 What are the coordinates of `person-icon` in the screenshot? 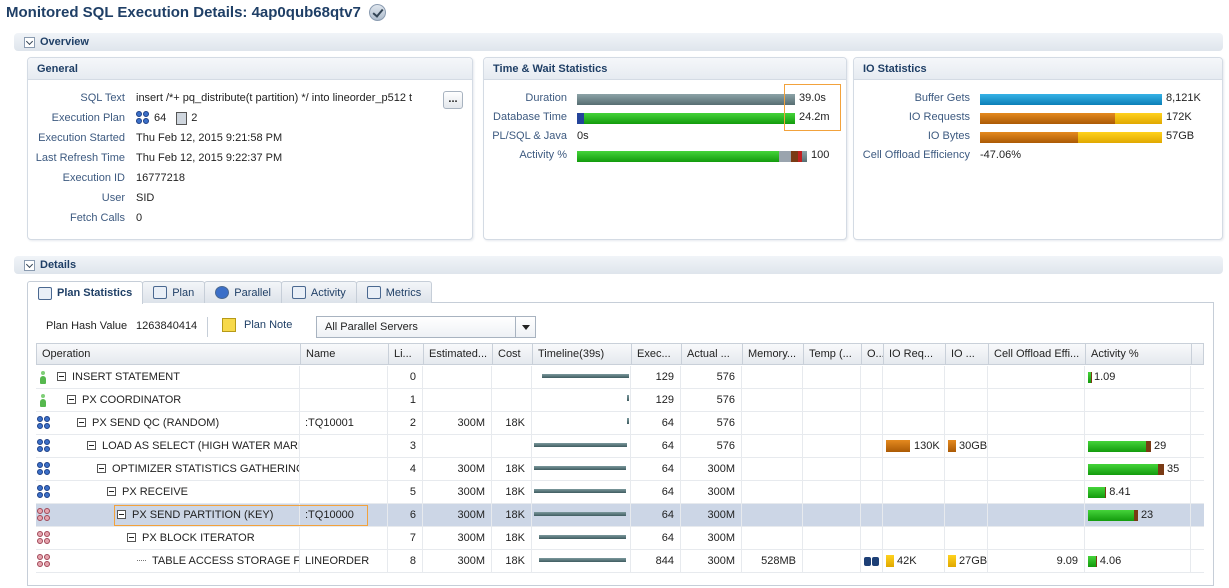 It's located at (43, 401).